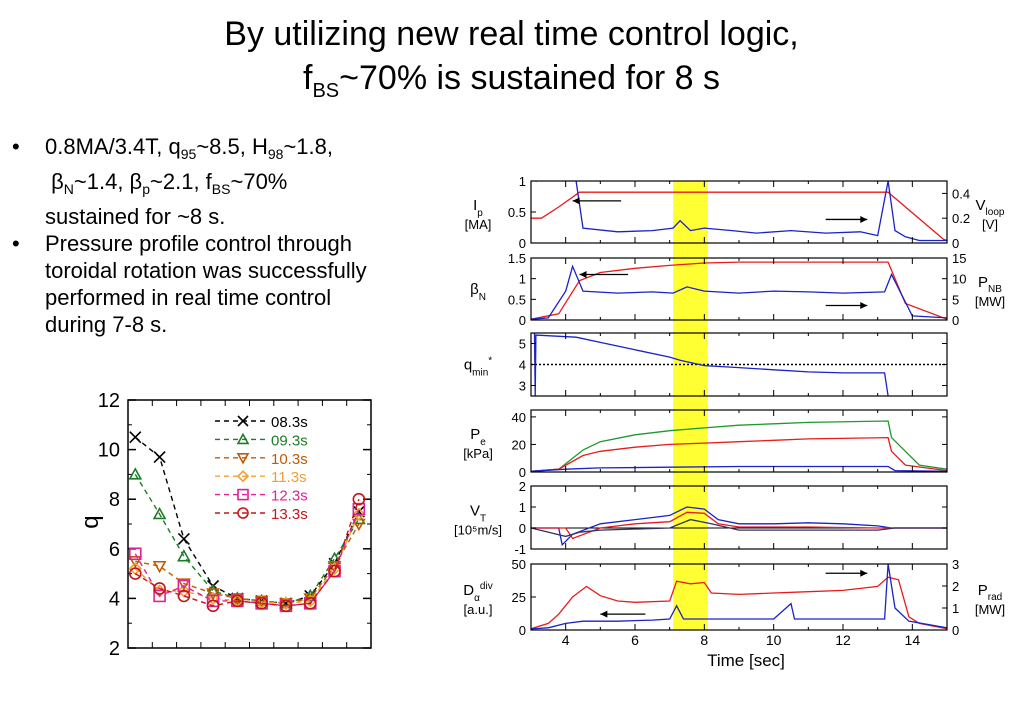 This screenshot has width=1023, height=708. What do you see at coordinates (478, 514) in the screenshot?
I see `left-axis-label: VT` at bounding box center [478, 514].